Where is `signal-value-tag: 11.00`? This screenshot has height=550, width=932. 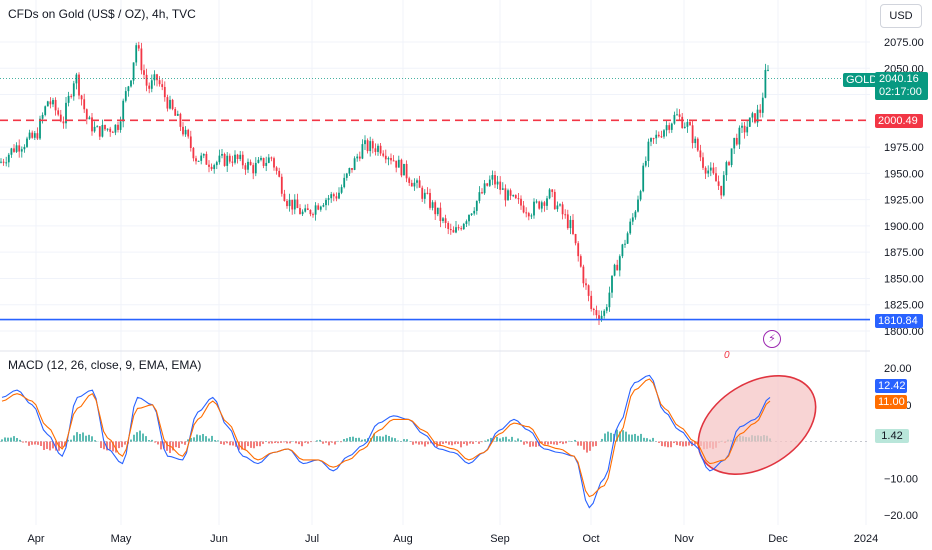
signal-value-tag: 11.00 is located at coordinates (891, 402).